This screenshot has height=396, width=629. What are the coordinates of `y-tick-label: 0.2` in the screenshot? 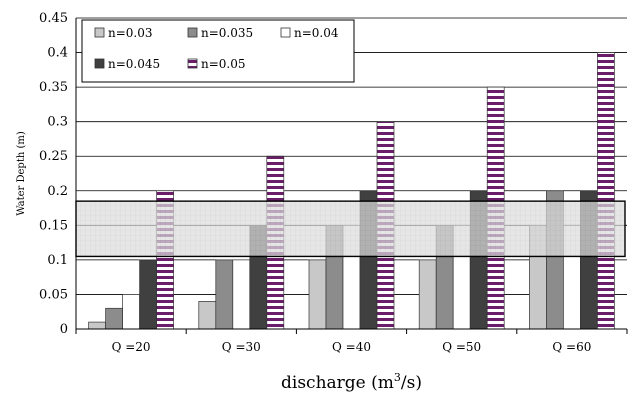 It's located at (57, 191).